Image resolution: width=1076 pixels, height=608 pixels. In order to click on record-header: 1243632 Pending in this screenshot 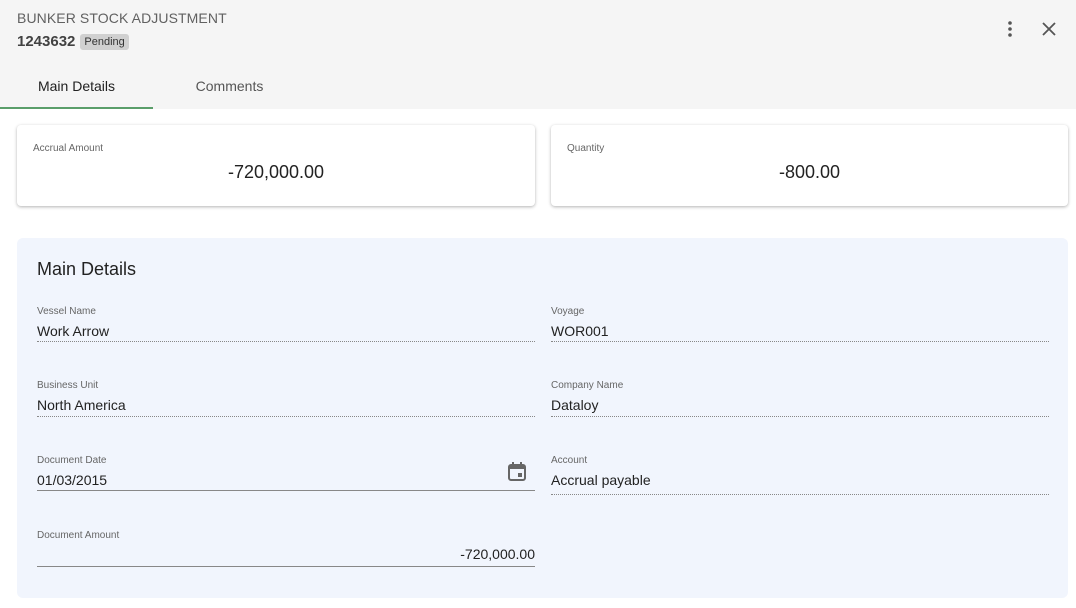, I will do `click(73, 41)`.